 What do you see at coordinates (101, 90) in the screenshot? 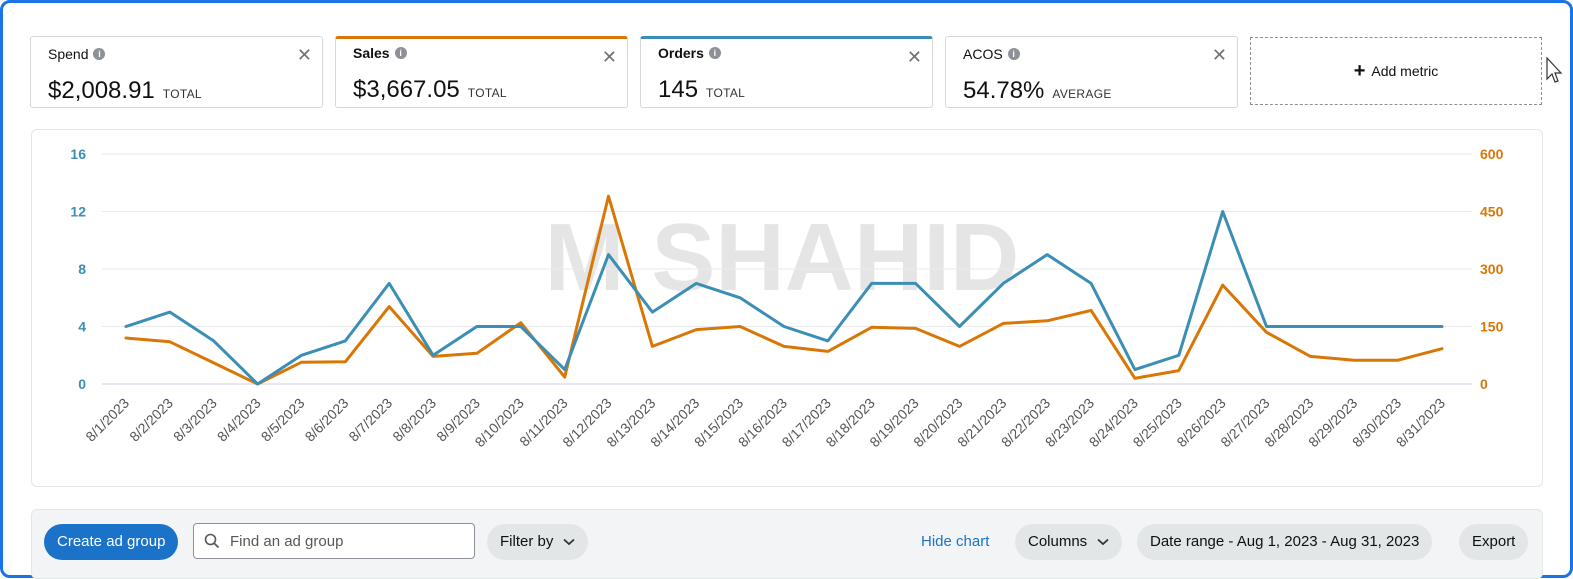
I see `metric-value: $2,008.91` at bounding box center [101, 90].